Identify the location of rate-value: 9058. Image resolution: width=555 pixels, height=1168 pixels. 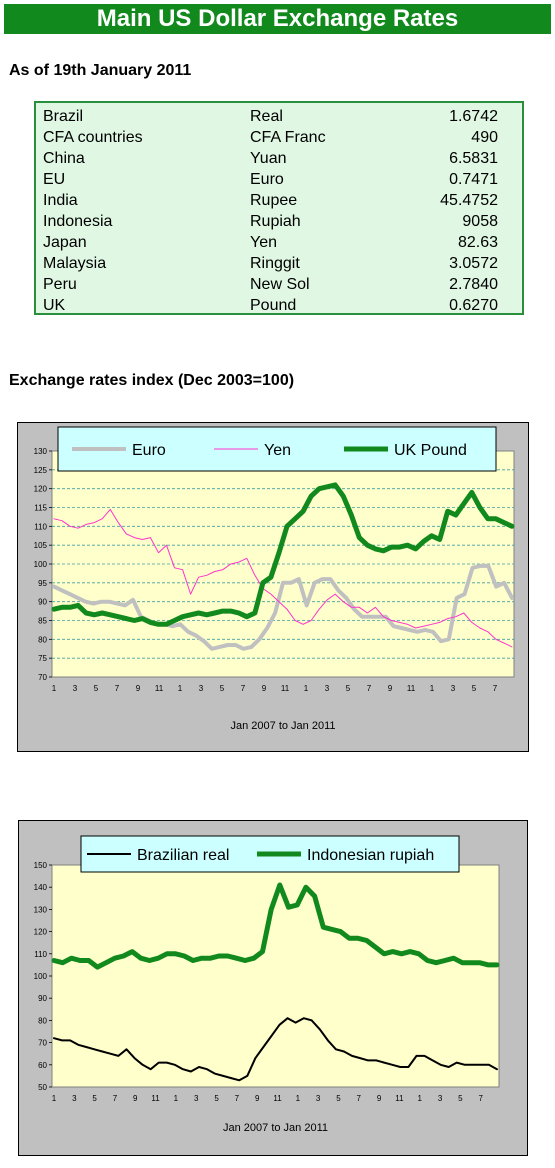
(480, 221).